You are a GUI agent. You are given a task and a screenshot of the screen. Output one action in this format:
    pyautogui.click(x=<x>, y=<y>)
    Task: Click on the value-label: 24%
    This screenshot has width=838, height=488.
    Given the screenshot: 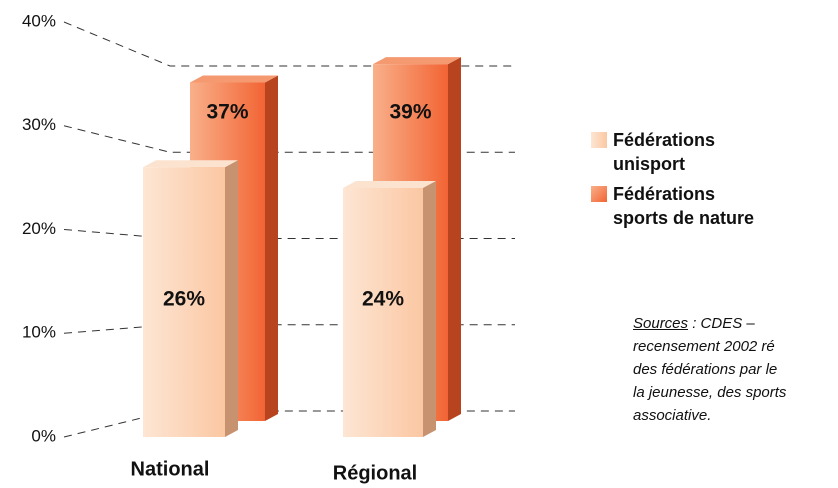 What is the action you would take?
    pyautogui.click(x=383, y=299)
    